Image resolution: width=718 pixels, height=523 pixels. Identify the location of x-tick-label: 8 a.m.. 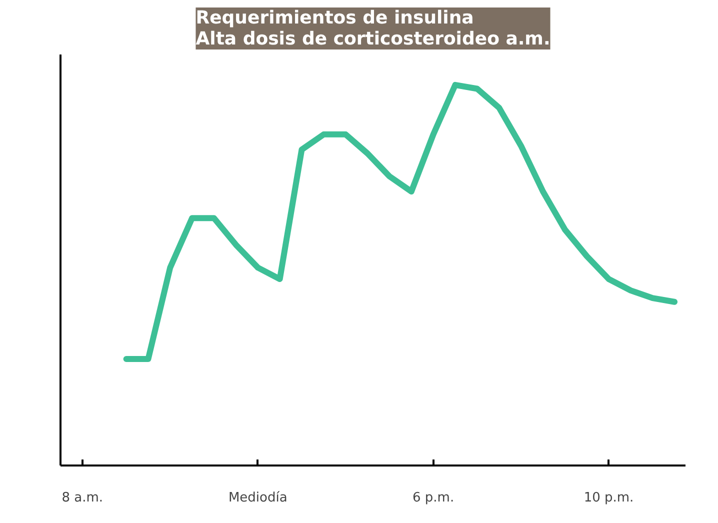
(83, 498).